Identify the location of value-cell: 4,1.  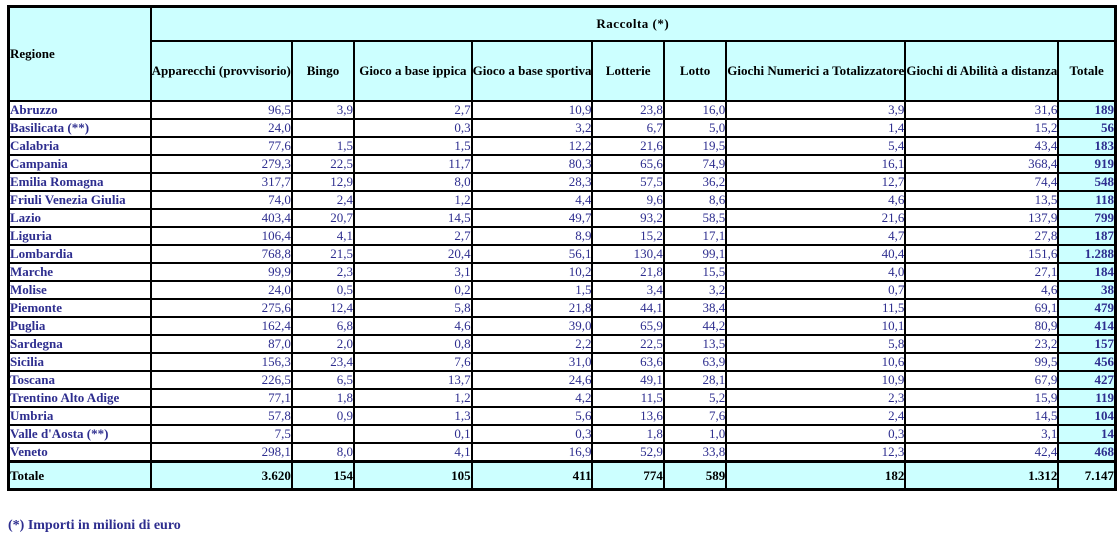
(413, 452).